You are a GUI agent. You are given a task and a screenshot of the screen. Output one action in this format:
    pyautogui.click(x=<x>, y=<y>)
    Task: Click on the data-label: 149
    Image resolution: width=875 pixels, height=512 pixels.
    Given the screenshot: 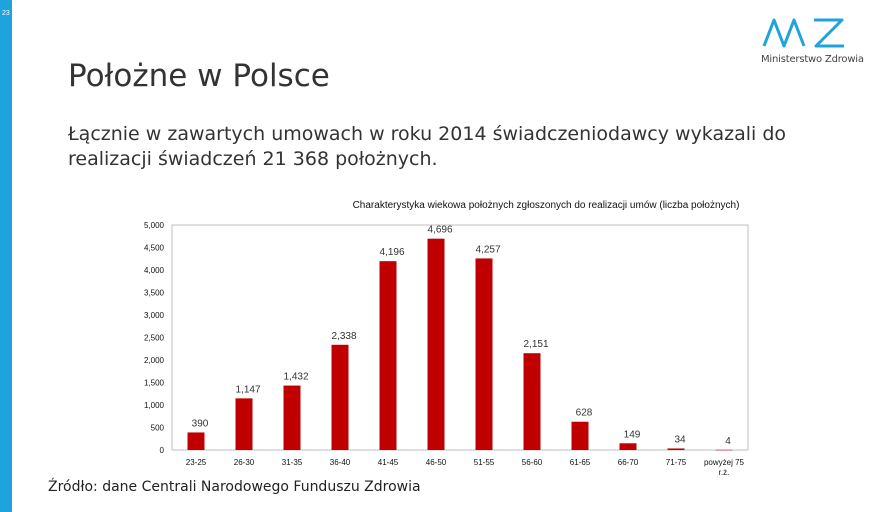 What is the action you would take?
    pyautogui.click(x=632, y=434)
    